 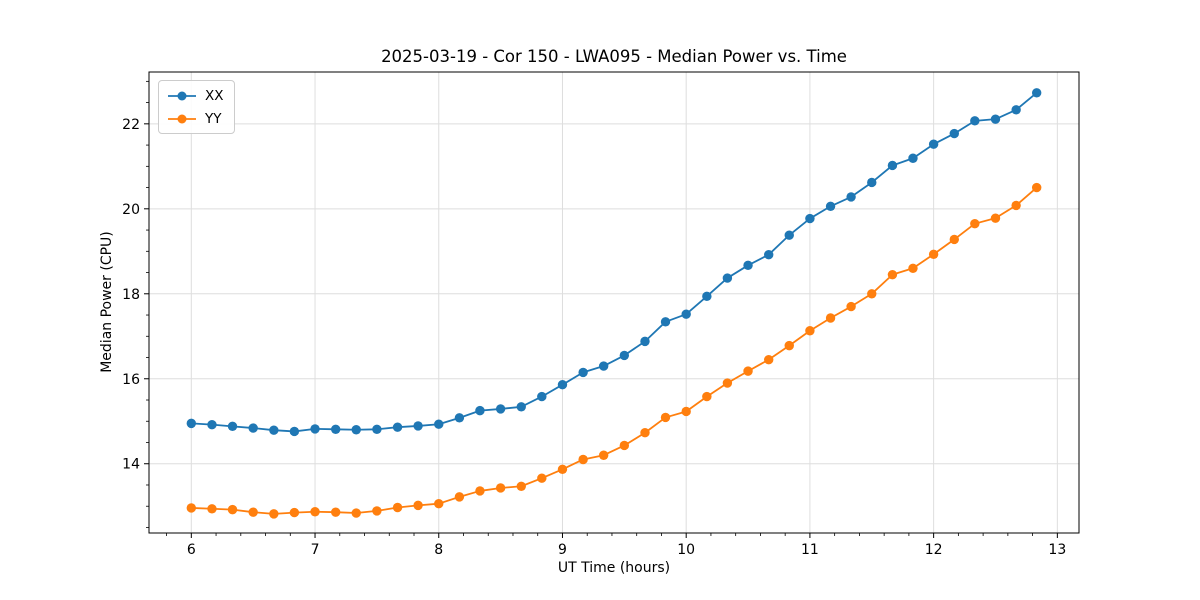 What do you see at coordinates (562, 550) in the screenshot?
I see `x-tick-label: 9` at bounding box center [562, 550].